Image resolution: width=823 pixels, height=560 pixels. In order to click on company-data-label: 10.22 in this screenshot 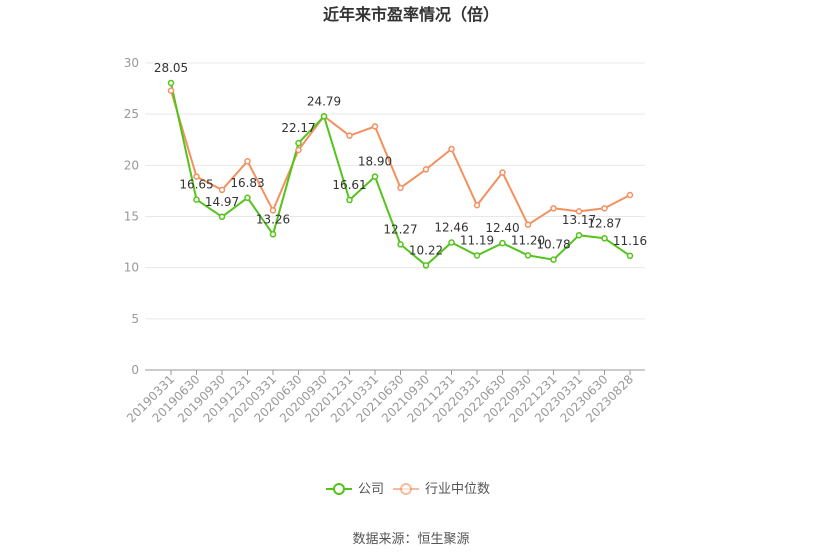, I will do `click(426, 250)`.